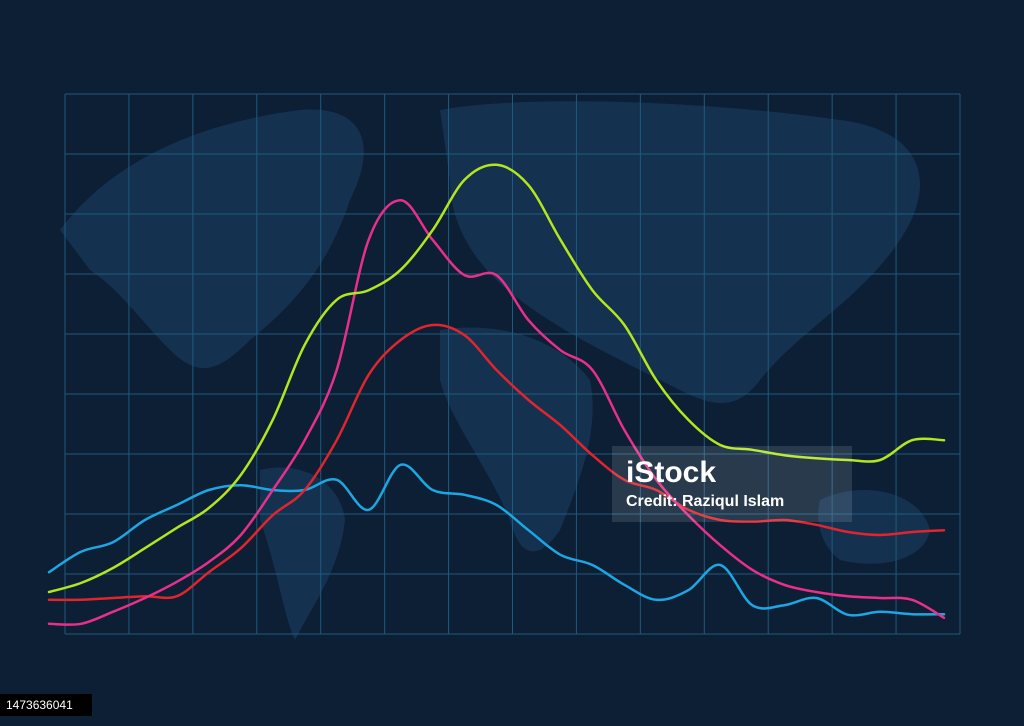 The image size is (1024, 726). Describe the element at coordinates (39, 705) in the screenshot. I see `image-id: 1473636041` at that location.